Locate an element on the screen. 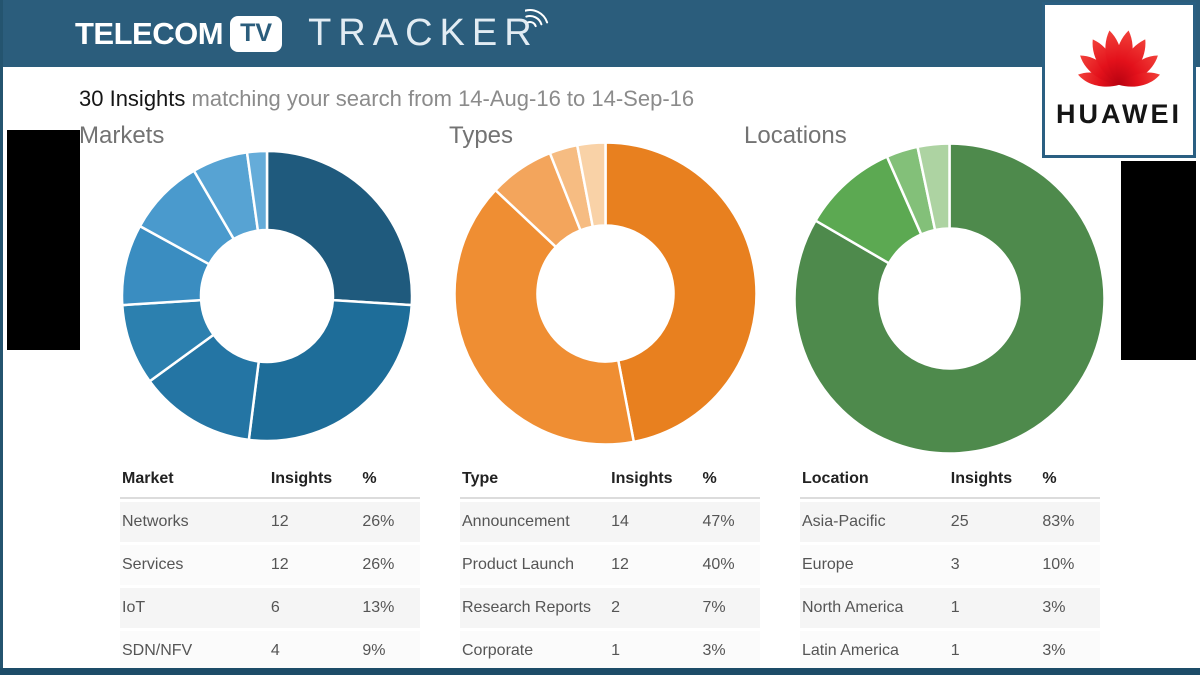 This screenshot has height=675, width=1200. huawei-logo-badge: HUAWEI is located at coordinates (1119, 80).